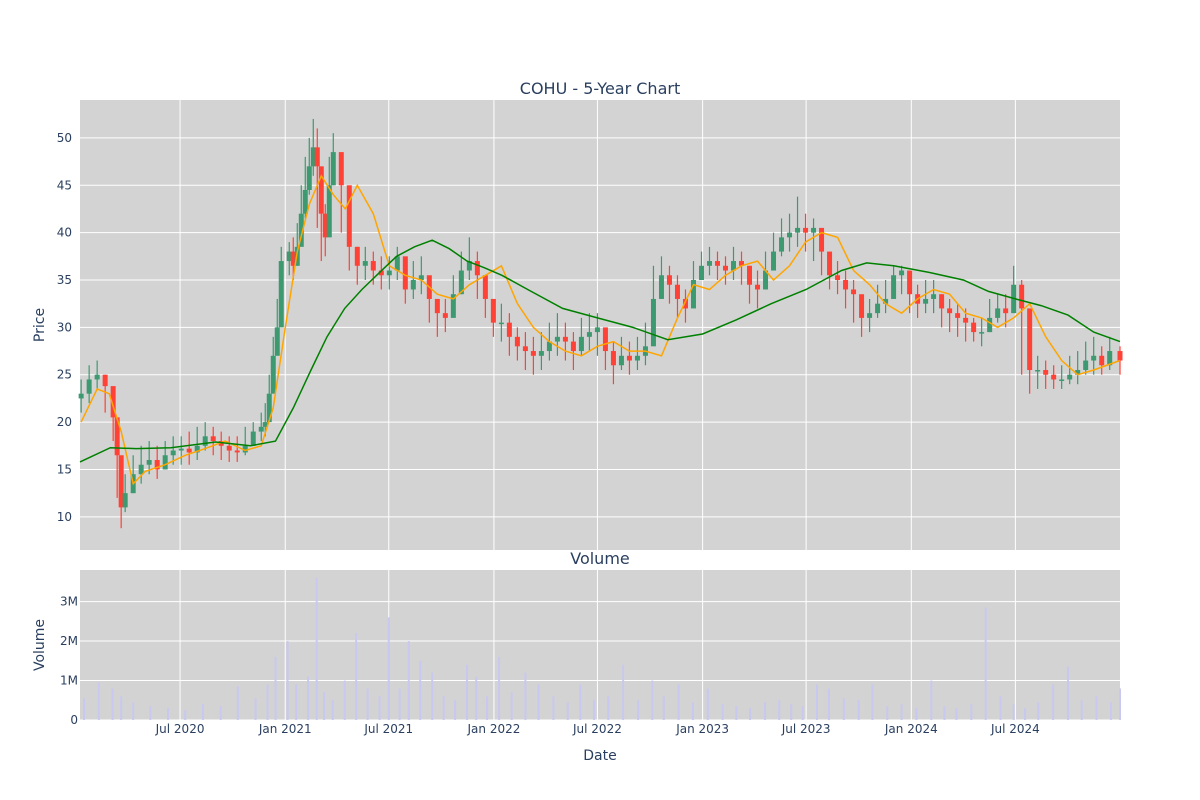 This screenshot has height=800, width=1200. I want to click on volume-y-tick-label: 3M, so click(69, 602).